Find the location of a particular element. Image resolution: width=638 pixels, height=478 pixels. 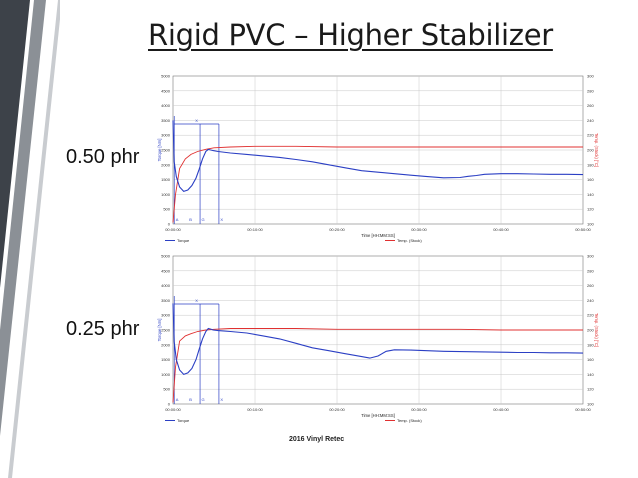

stripe-light is located at coordinates (34, 239).